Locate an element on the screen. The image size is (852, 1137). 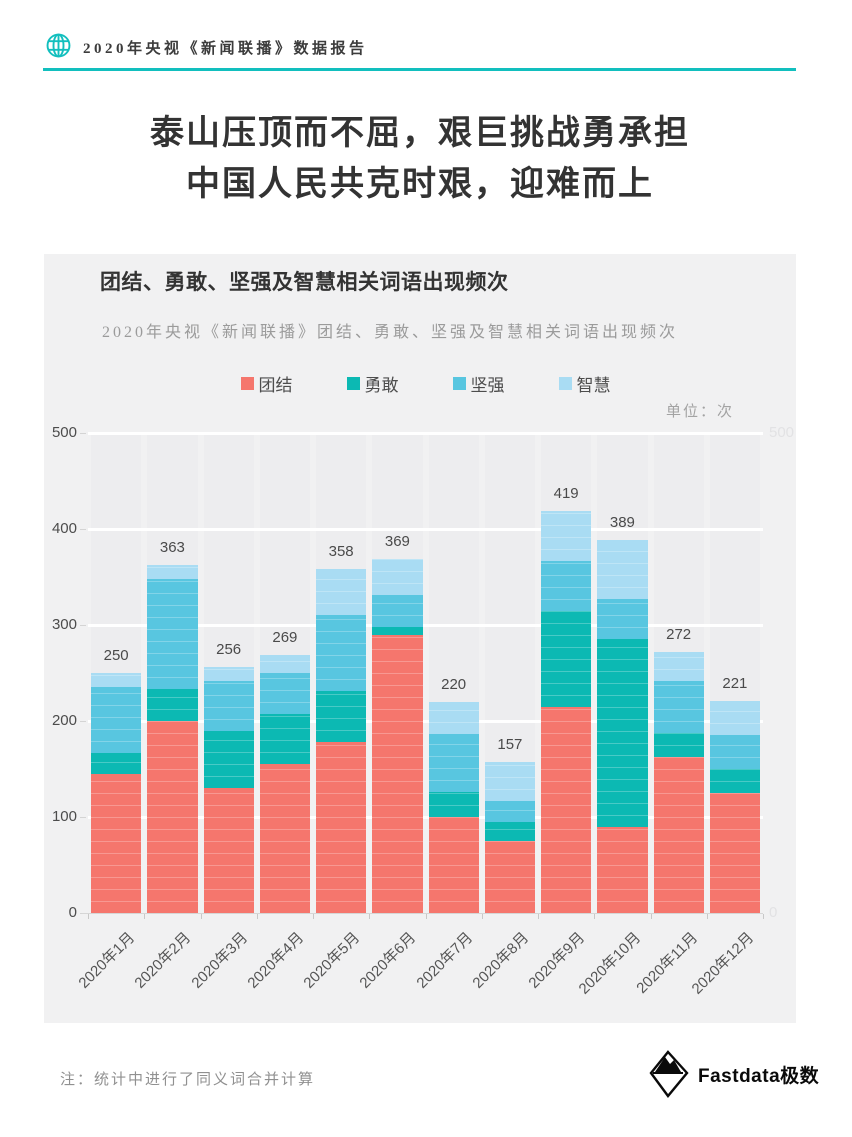
chart-legend: 团结 勇敢 坚强 智慧 is located at coordinates (425, 383).